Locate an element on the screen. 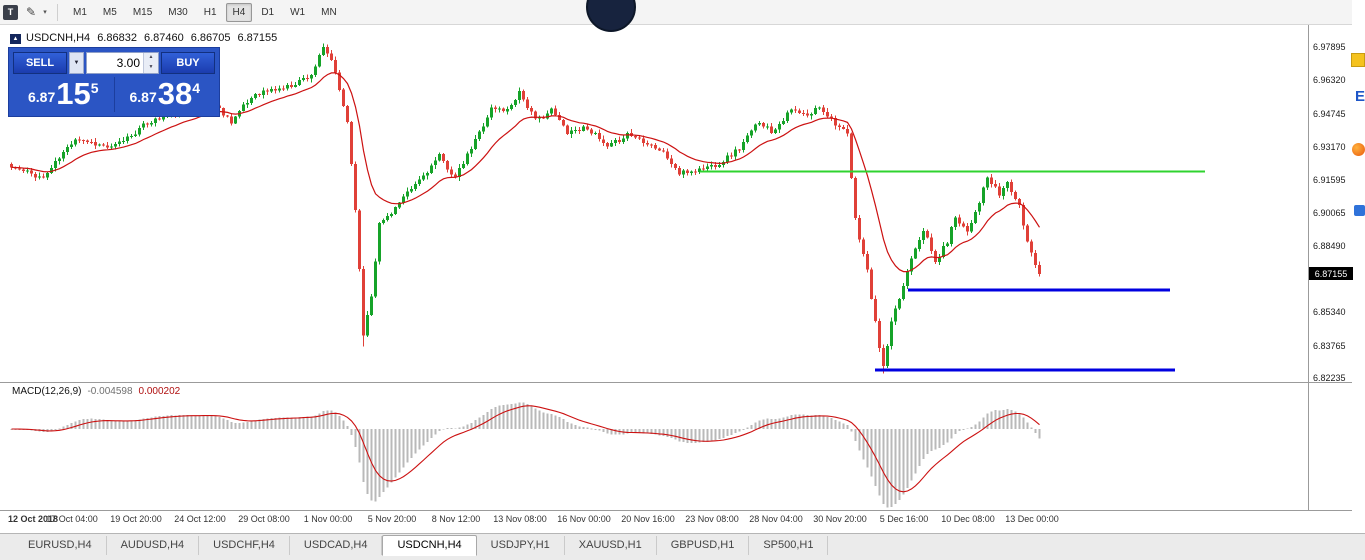 This screenshot has height=560, width=1365. time-axis-label: 30 Nov 20:00 is located at coordinates (840, 519).